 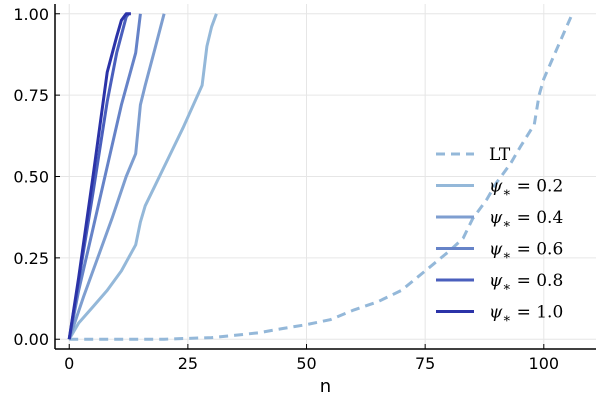 What do you see at coordinates (31, 177) in the screenshot?
I see `y-tick-label: 0.50` at bounding box center [31, 177].